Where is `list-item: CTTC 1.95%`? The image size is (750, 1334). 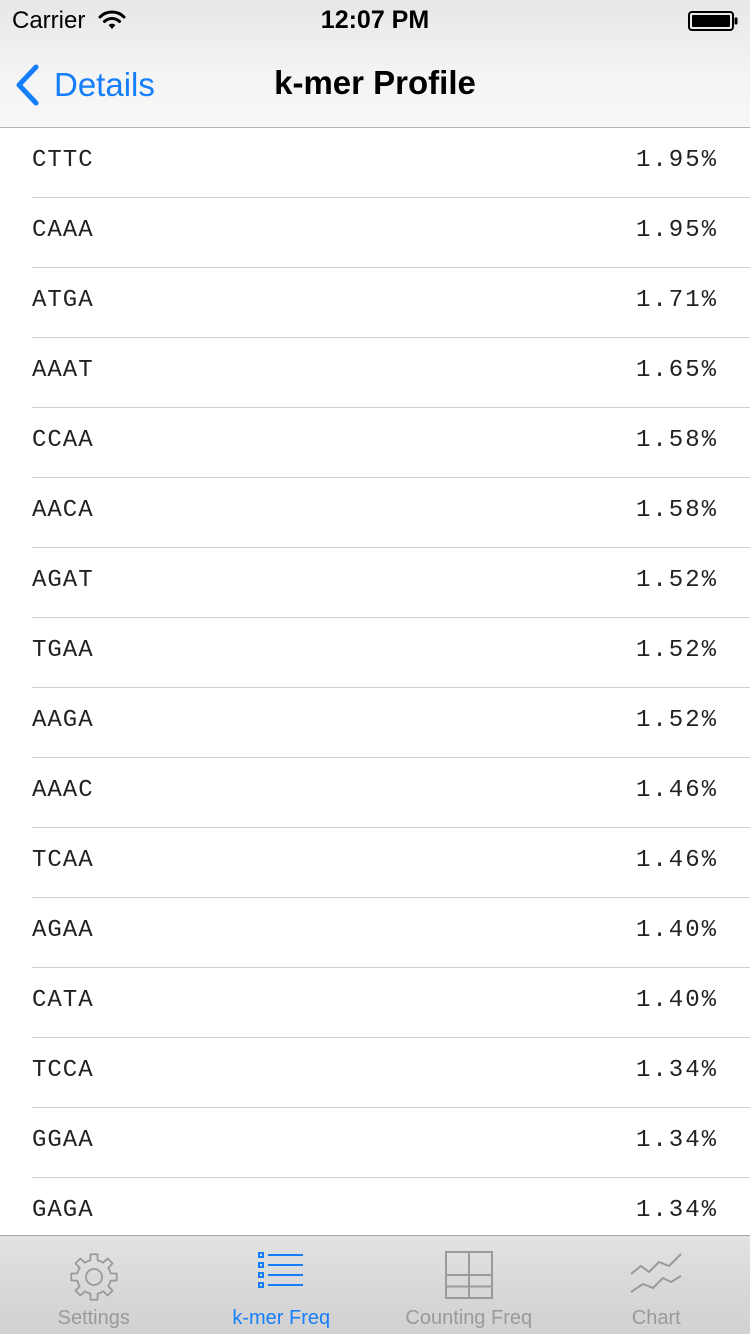 list-item: CTTC 1.95% is located at coordinates (375, 163).